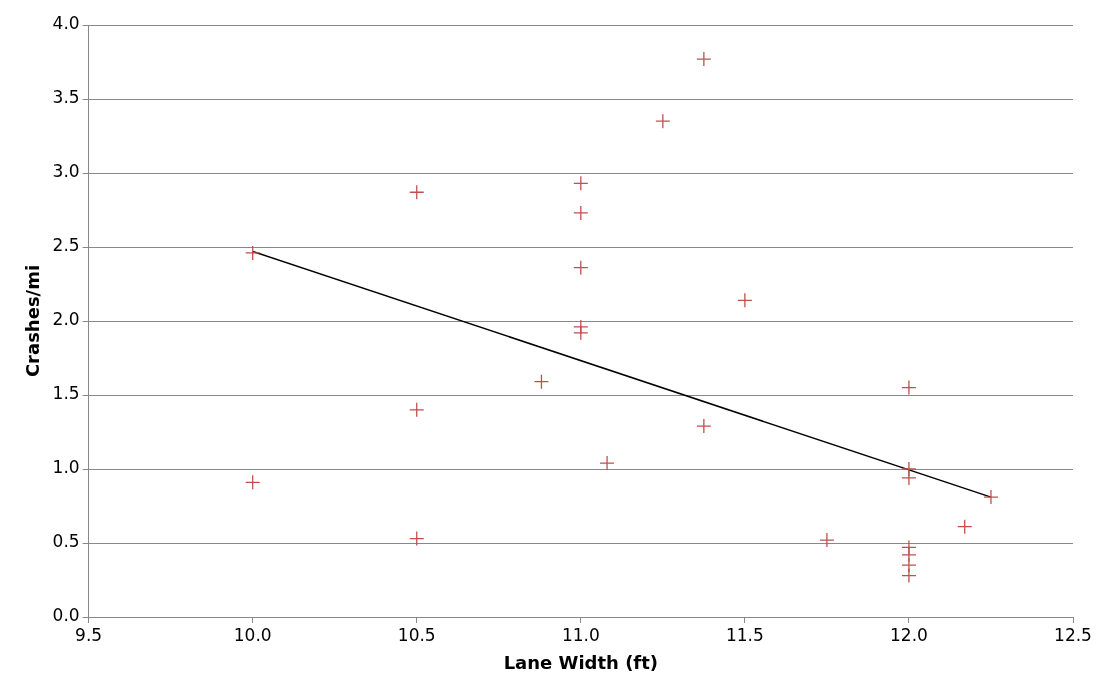 This screenshot has width=1113, height=694. I want to click on y-tick-label: 3.5, so click(66, 97).